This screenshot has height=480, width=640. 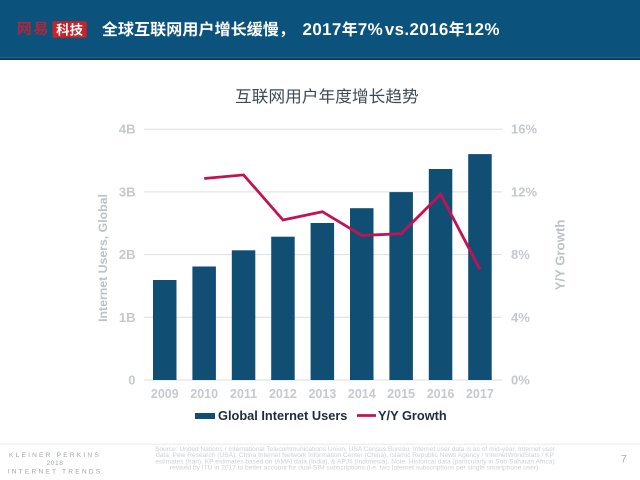 I want to click on svg-text: 12%, so click(x=524, y=191).